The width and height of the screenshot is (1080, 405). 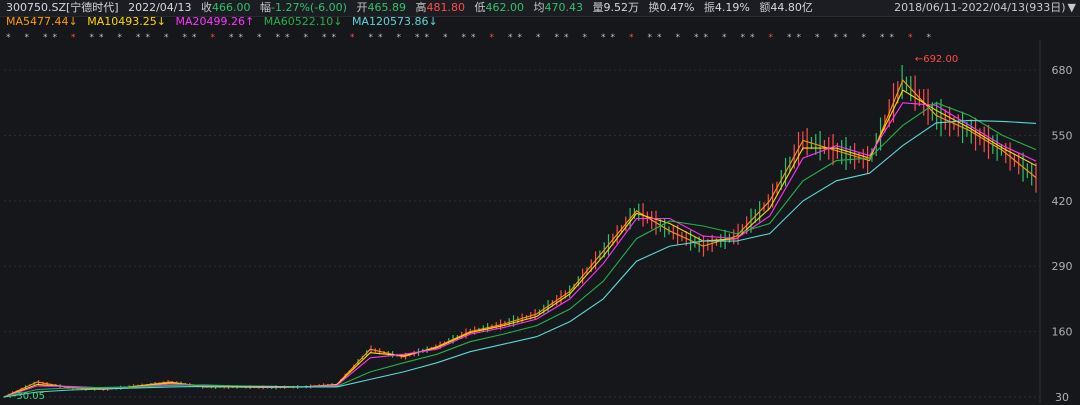 What do you see at coordinates (1071, 7) in the screenshot?
I see `triangle-down-icon: ▼` at bounding box center [1071, 7].